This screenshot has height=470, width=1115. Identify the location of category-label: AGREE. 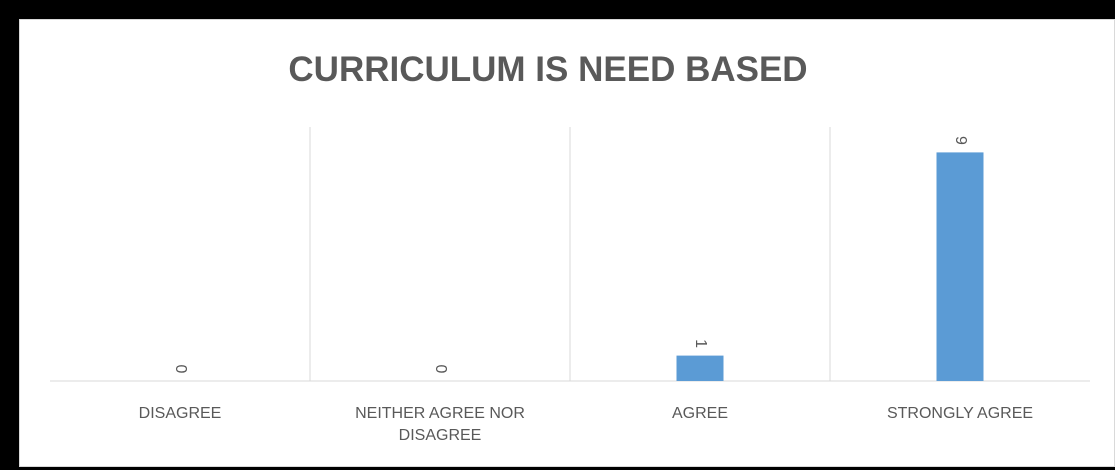
(699, 413).